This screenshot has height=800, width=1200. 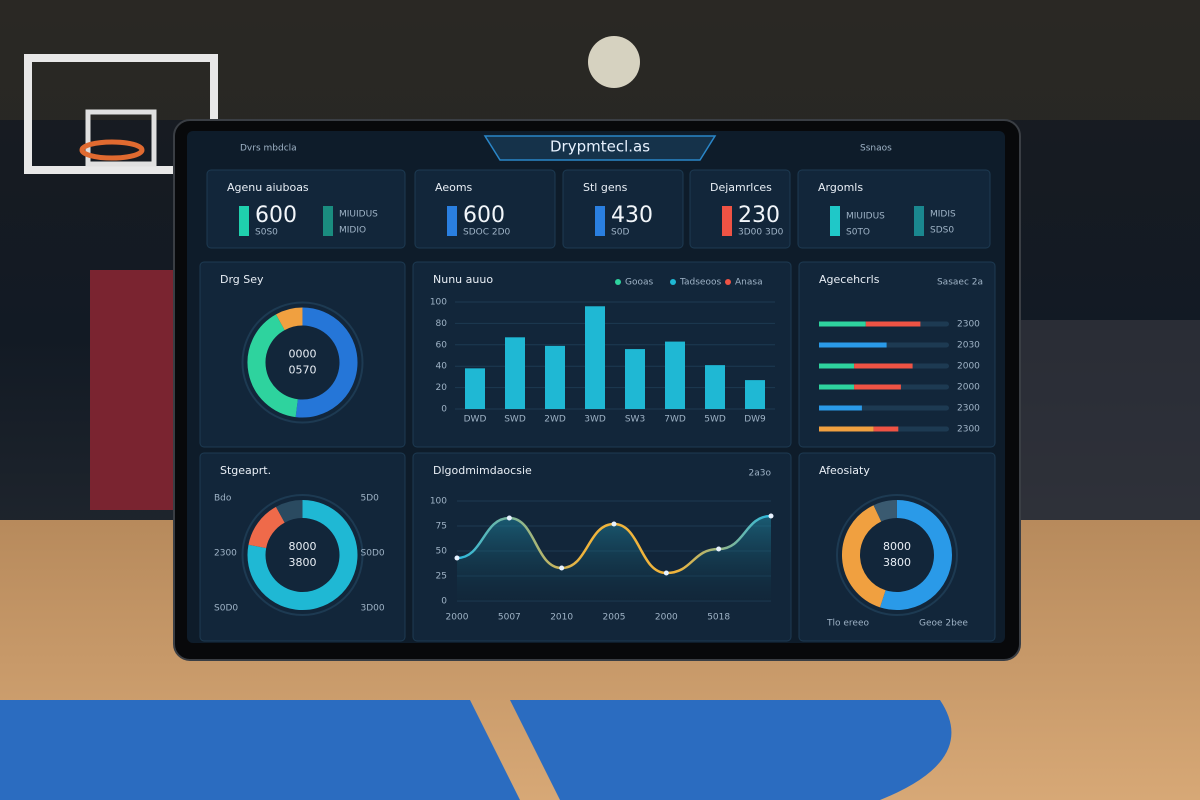 What do you see at coordinates (442, 324) in the screenshot?
I see `y-tick-label: 80` at bounding box center [442, 324].